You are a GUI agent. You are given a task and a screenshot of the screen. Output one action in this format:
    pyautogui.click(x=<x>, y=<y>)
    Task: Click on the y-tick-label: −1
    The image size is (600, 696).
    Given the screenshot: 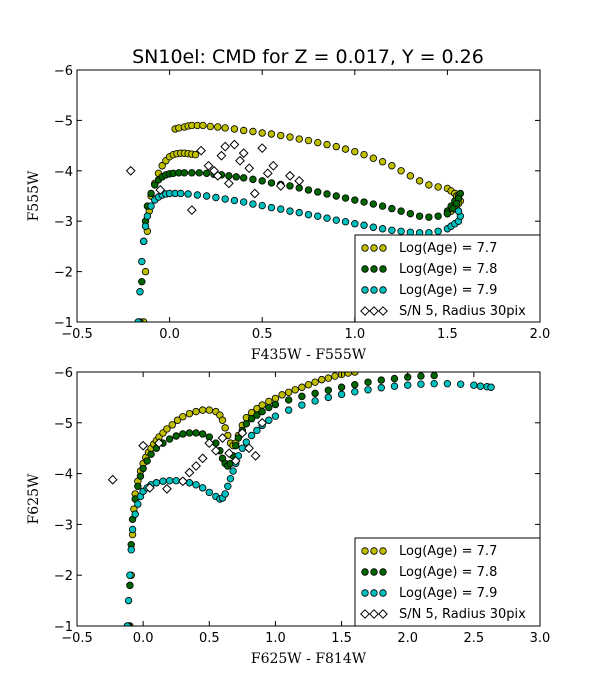 What is the action you would take?
    pyautogui.click(x=63, y=627)
    